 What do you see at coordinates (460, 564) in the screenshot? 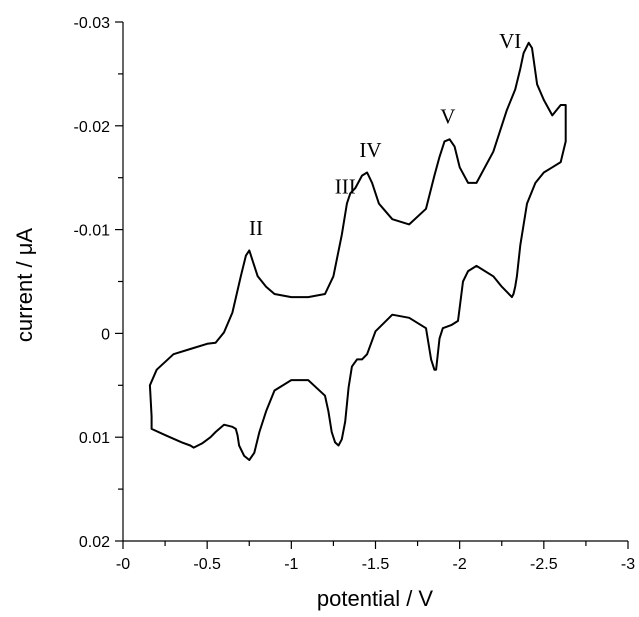
I see `x-tick-label: -2` at bounding box center [460, 564].